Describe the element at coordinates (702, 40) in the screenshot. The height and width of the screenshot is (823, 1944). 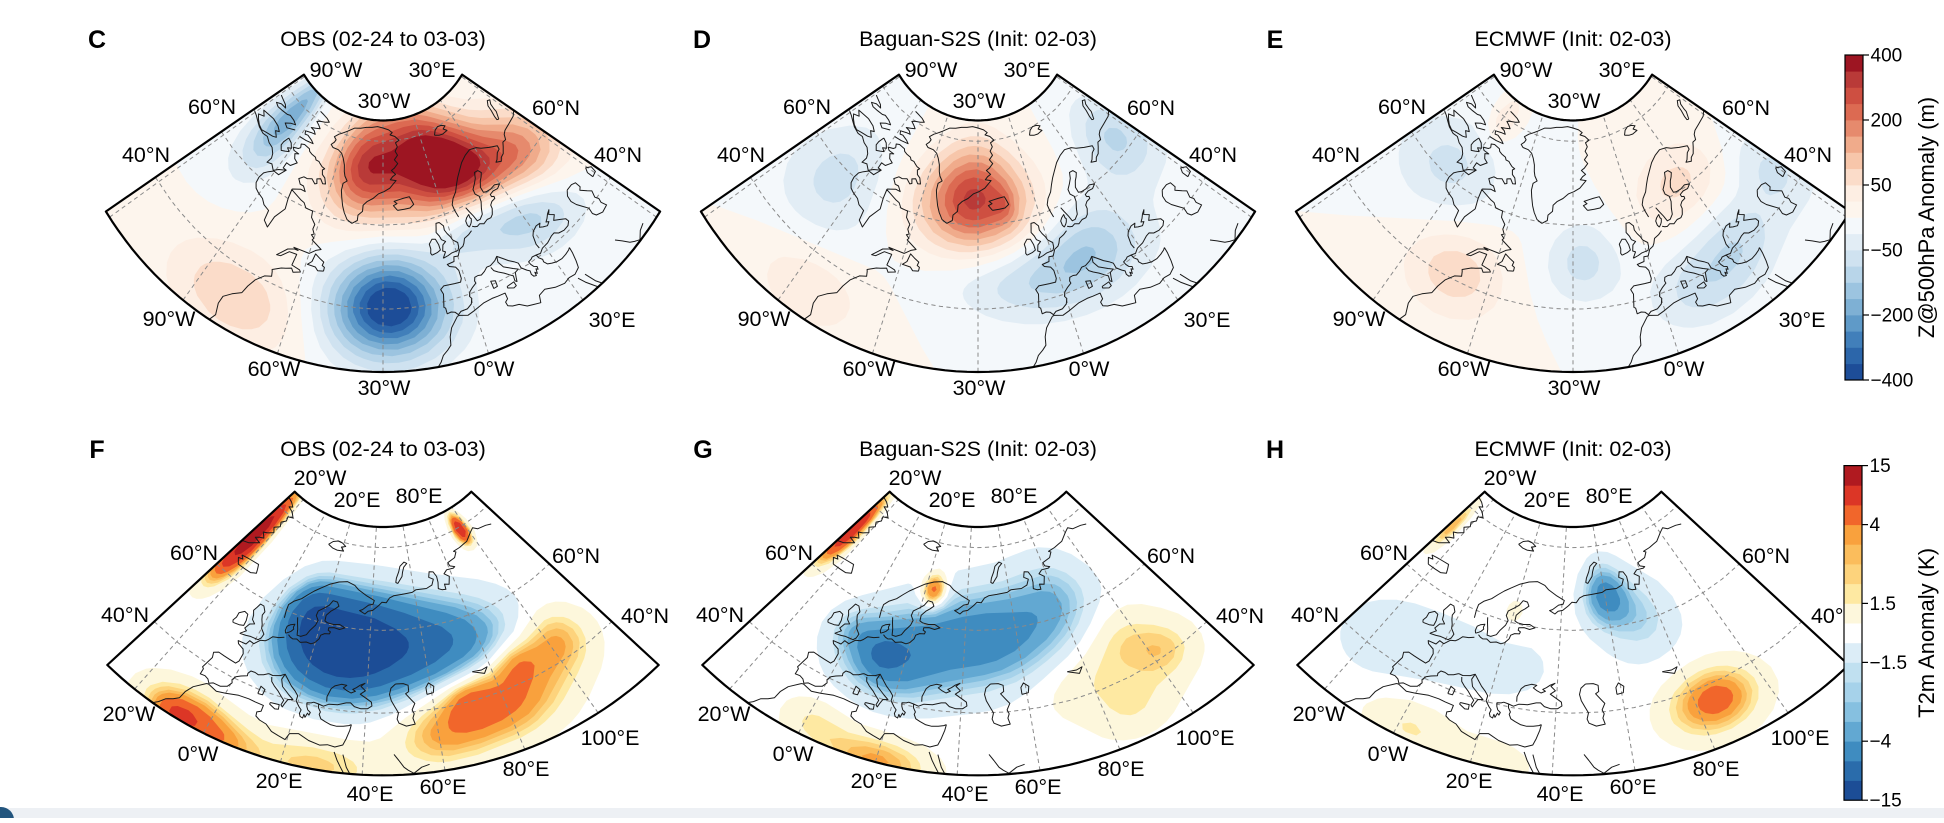
I see `svg-text: D` at that location.